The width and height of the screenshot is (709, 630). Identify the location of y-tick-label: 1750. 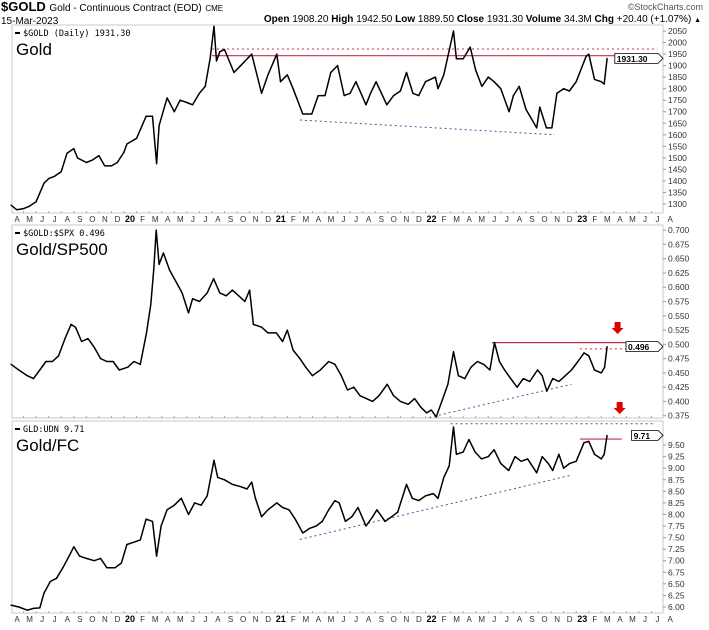
(677, 100).